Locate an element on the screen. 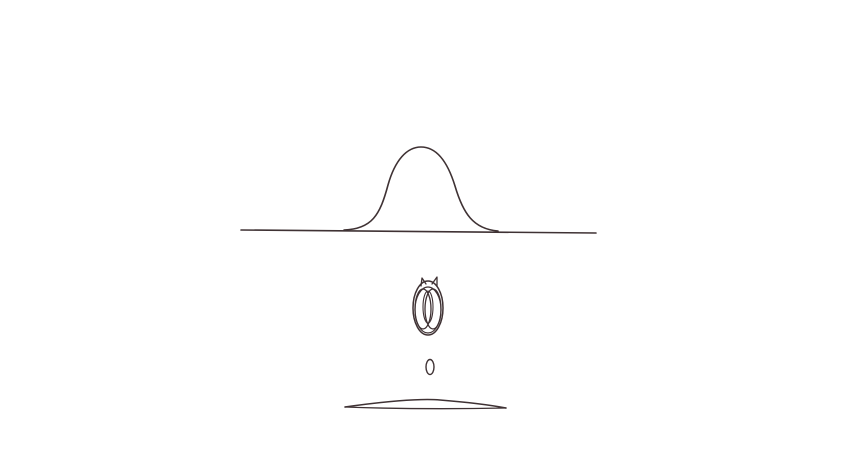 The image size is (852, 458). center-loop is located at coordinates (428, 307).